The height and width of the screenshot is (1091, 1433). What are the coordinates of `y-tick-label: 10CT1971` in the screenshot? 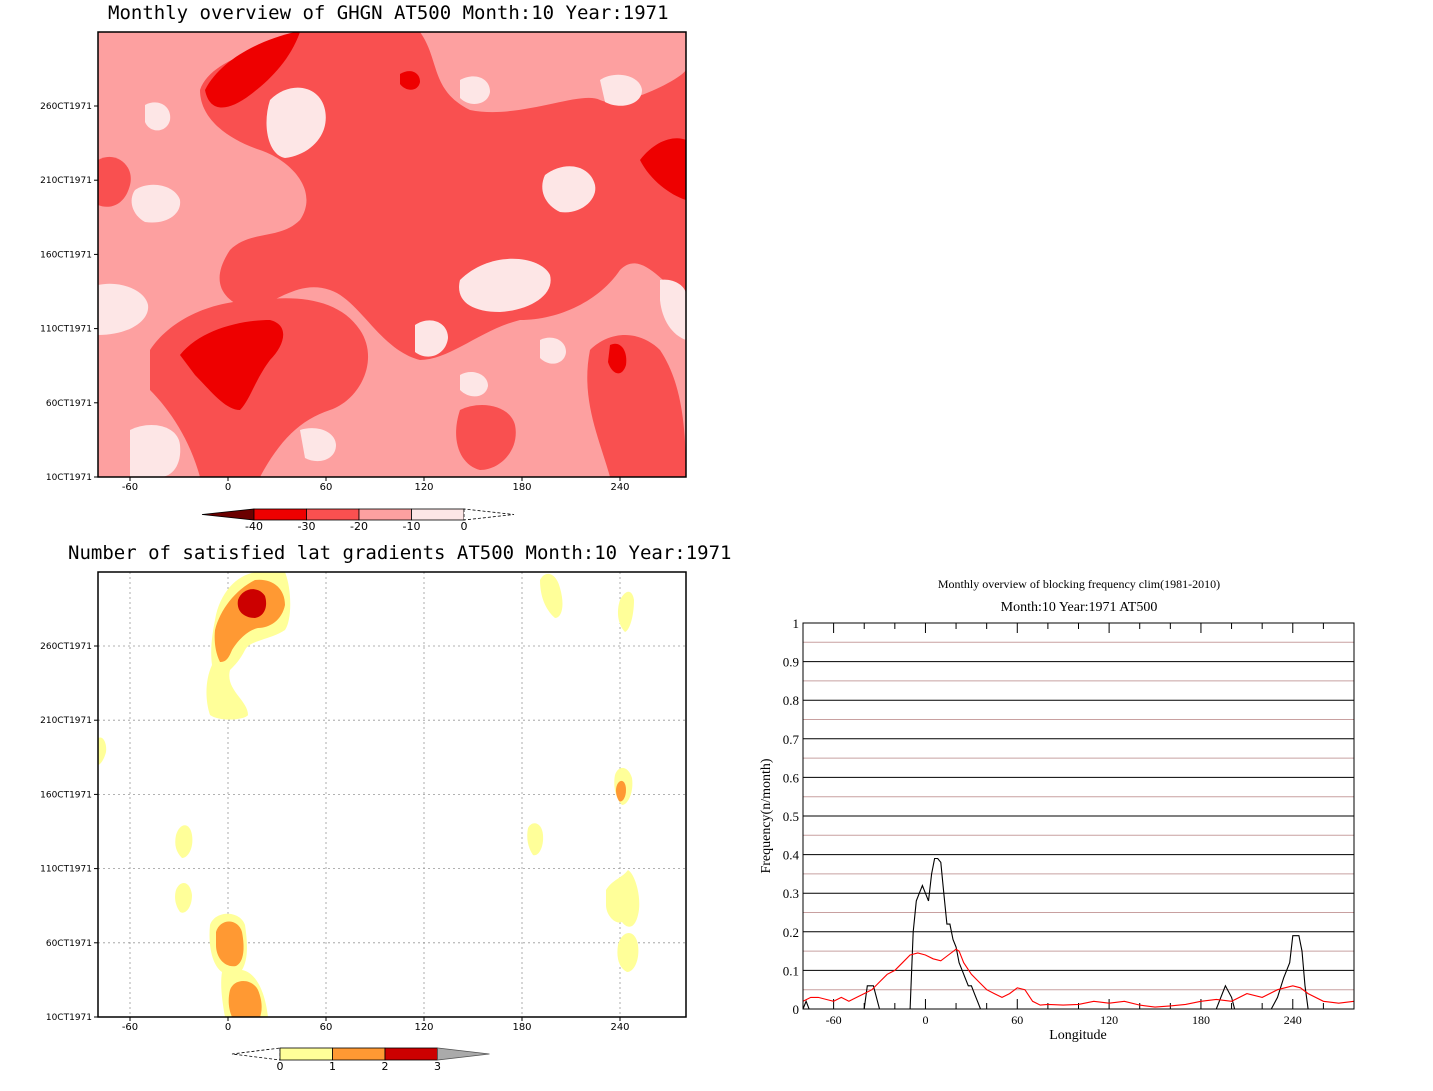 It's located at (69, 478).